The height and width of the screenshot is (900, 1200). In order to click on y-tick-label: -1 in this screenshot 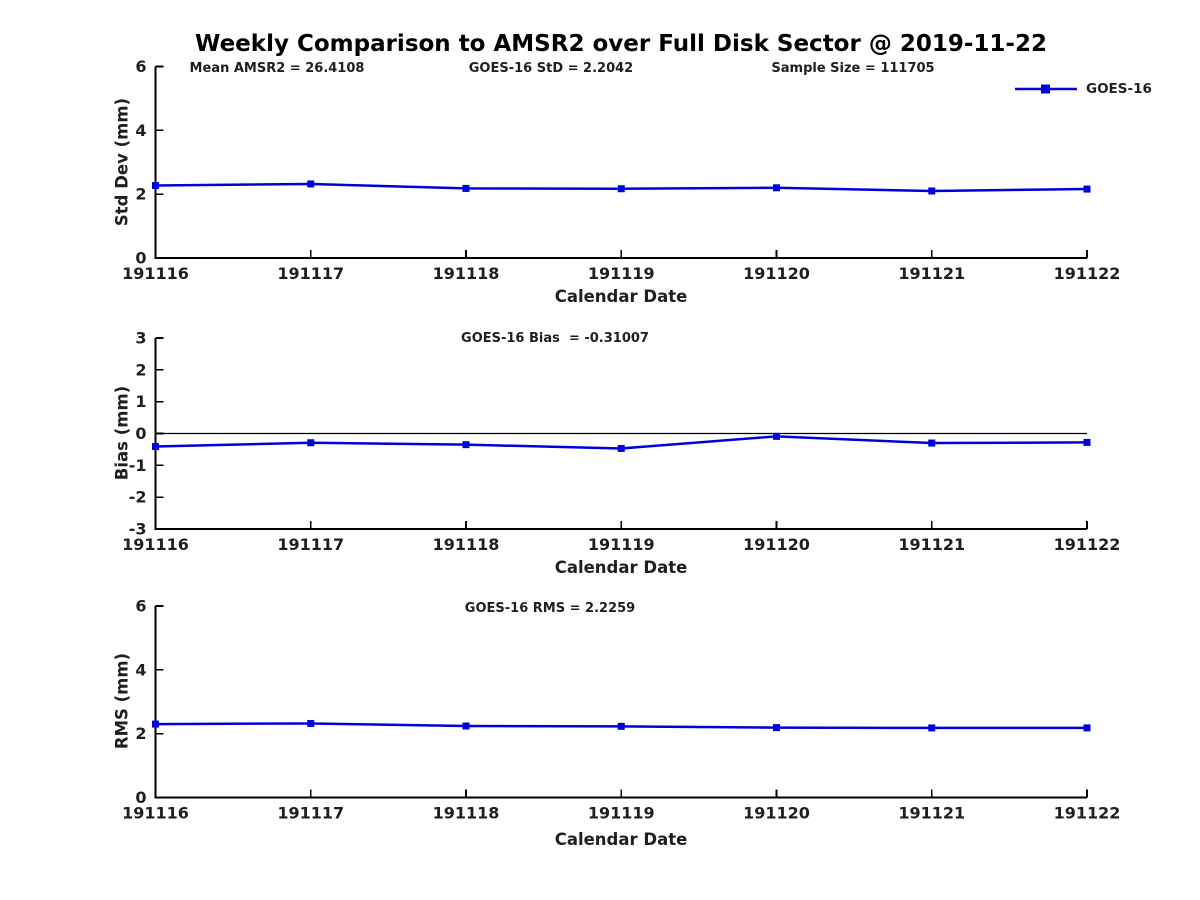, I will do `click(138, 465)`.